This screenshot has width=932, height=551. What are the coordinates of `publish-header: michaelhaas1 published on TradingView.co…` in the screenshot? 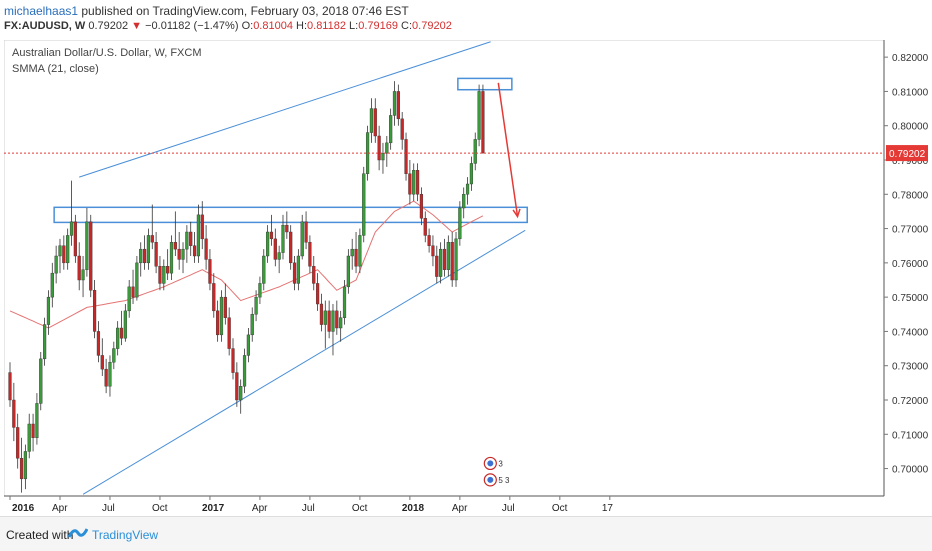 It's located at (466, 19).